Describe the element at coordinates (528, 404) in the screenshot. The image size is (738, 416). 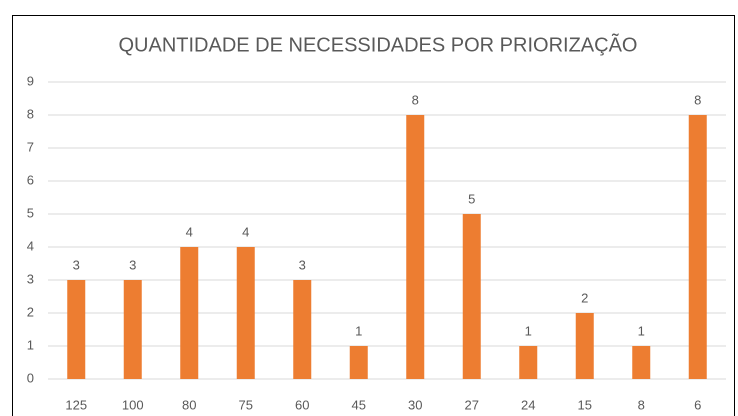
I see `x-tick-label: 24` at that location.